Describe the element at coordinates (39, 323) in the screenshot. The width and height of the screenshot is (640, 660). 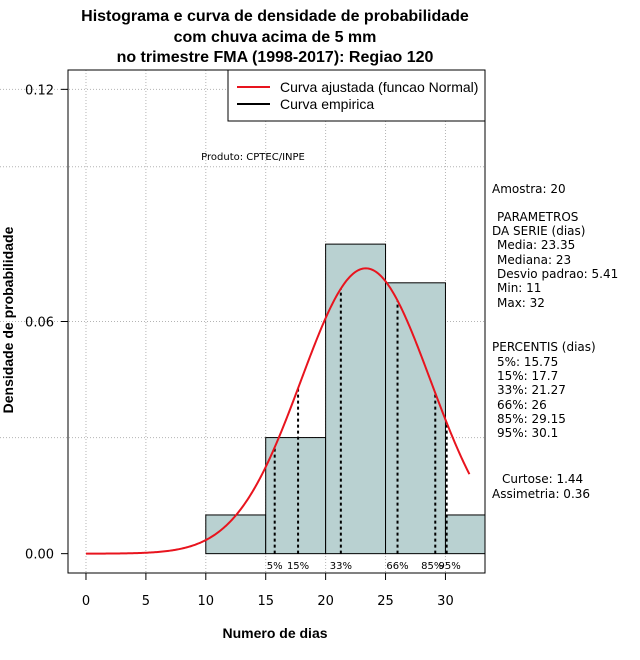
I see `y-tick-label: 0.06` at that location.